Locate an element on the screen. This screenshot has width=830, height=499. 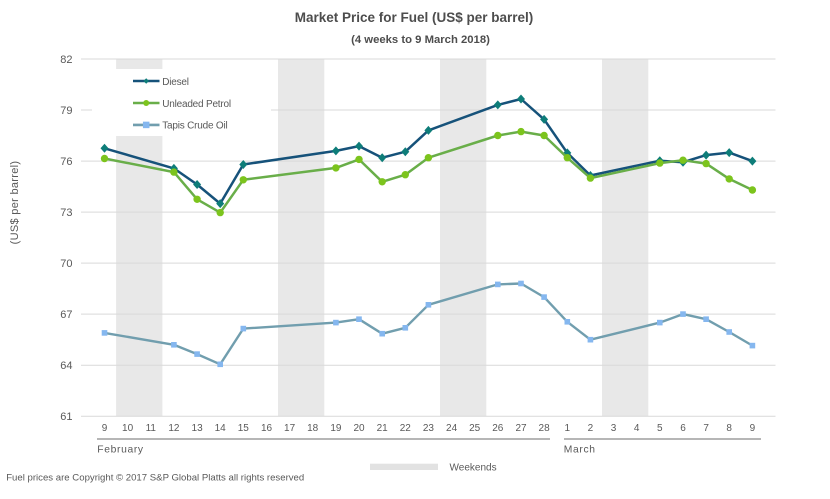
svg-text: 25 is located at coordinates (475, 428).